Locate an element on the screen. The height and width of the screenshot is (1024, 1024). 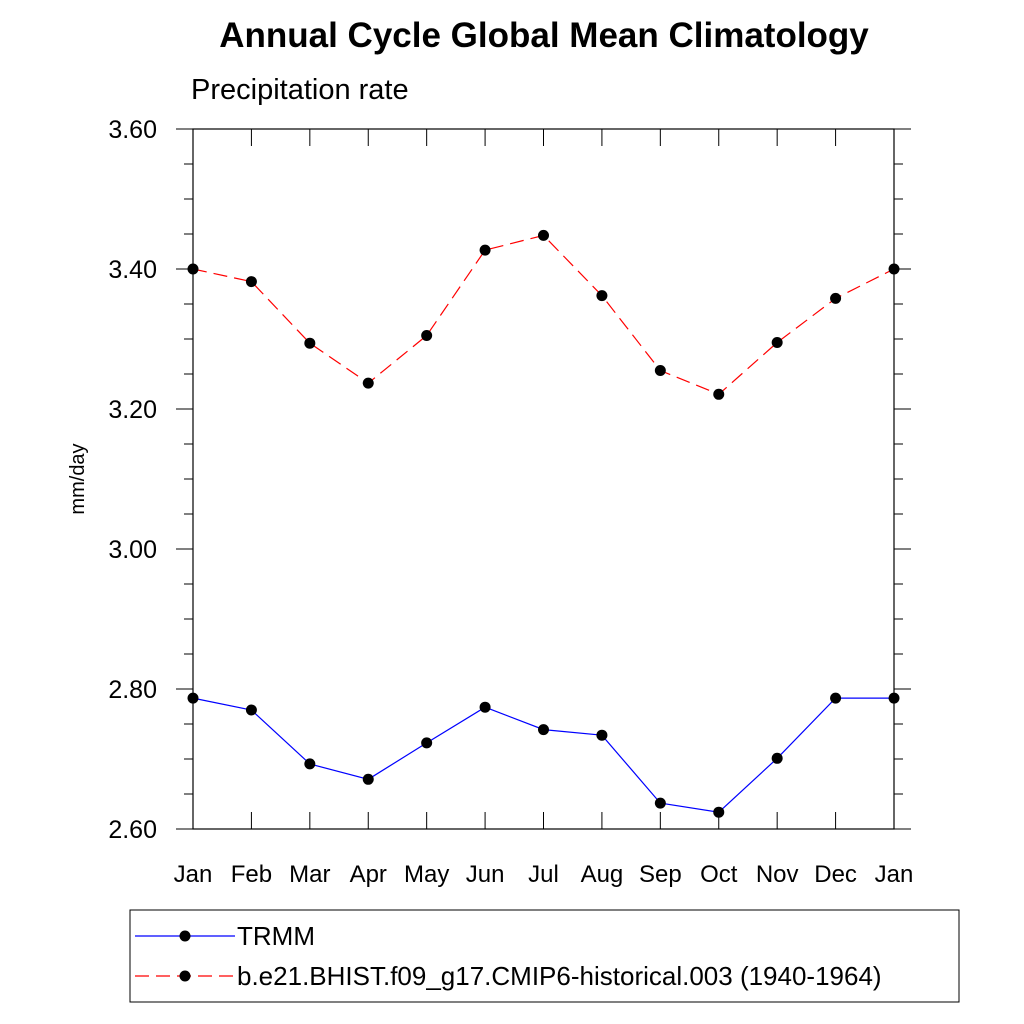
x-tick-label: Sep is located at coordinates (660, 874).